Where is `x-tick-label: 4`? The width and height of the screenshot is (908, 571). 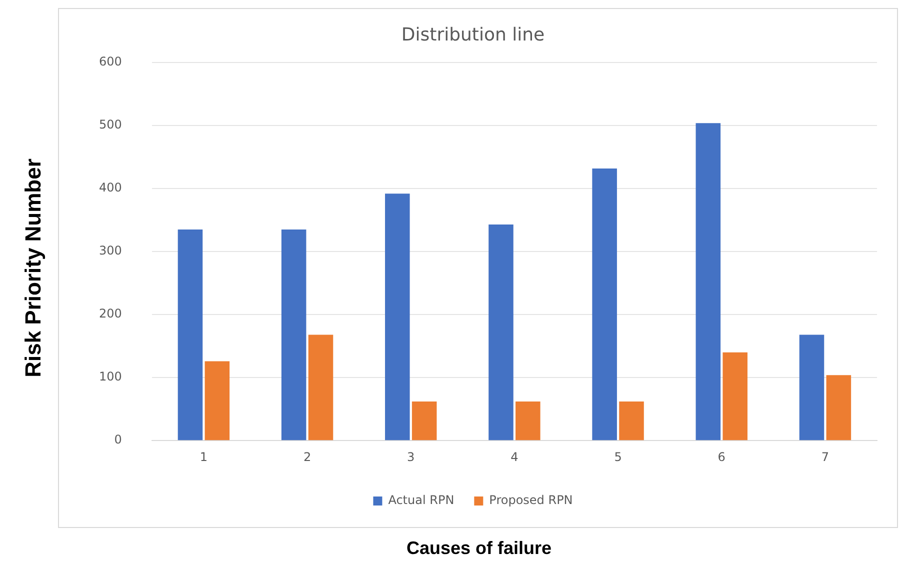 x-tick-label: 4 is located at coordinates (514, 457).